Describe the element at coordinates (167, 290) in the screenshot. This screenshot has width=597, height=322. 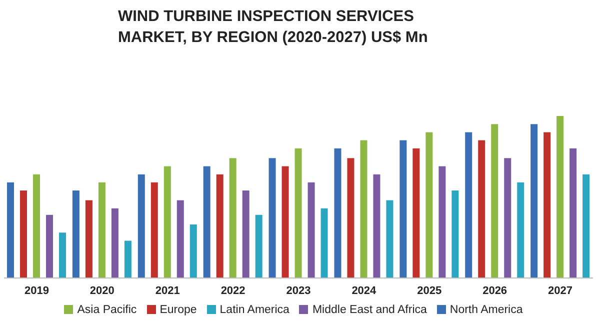
I see `x-tick-label: 2021` at that location.